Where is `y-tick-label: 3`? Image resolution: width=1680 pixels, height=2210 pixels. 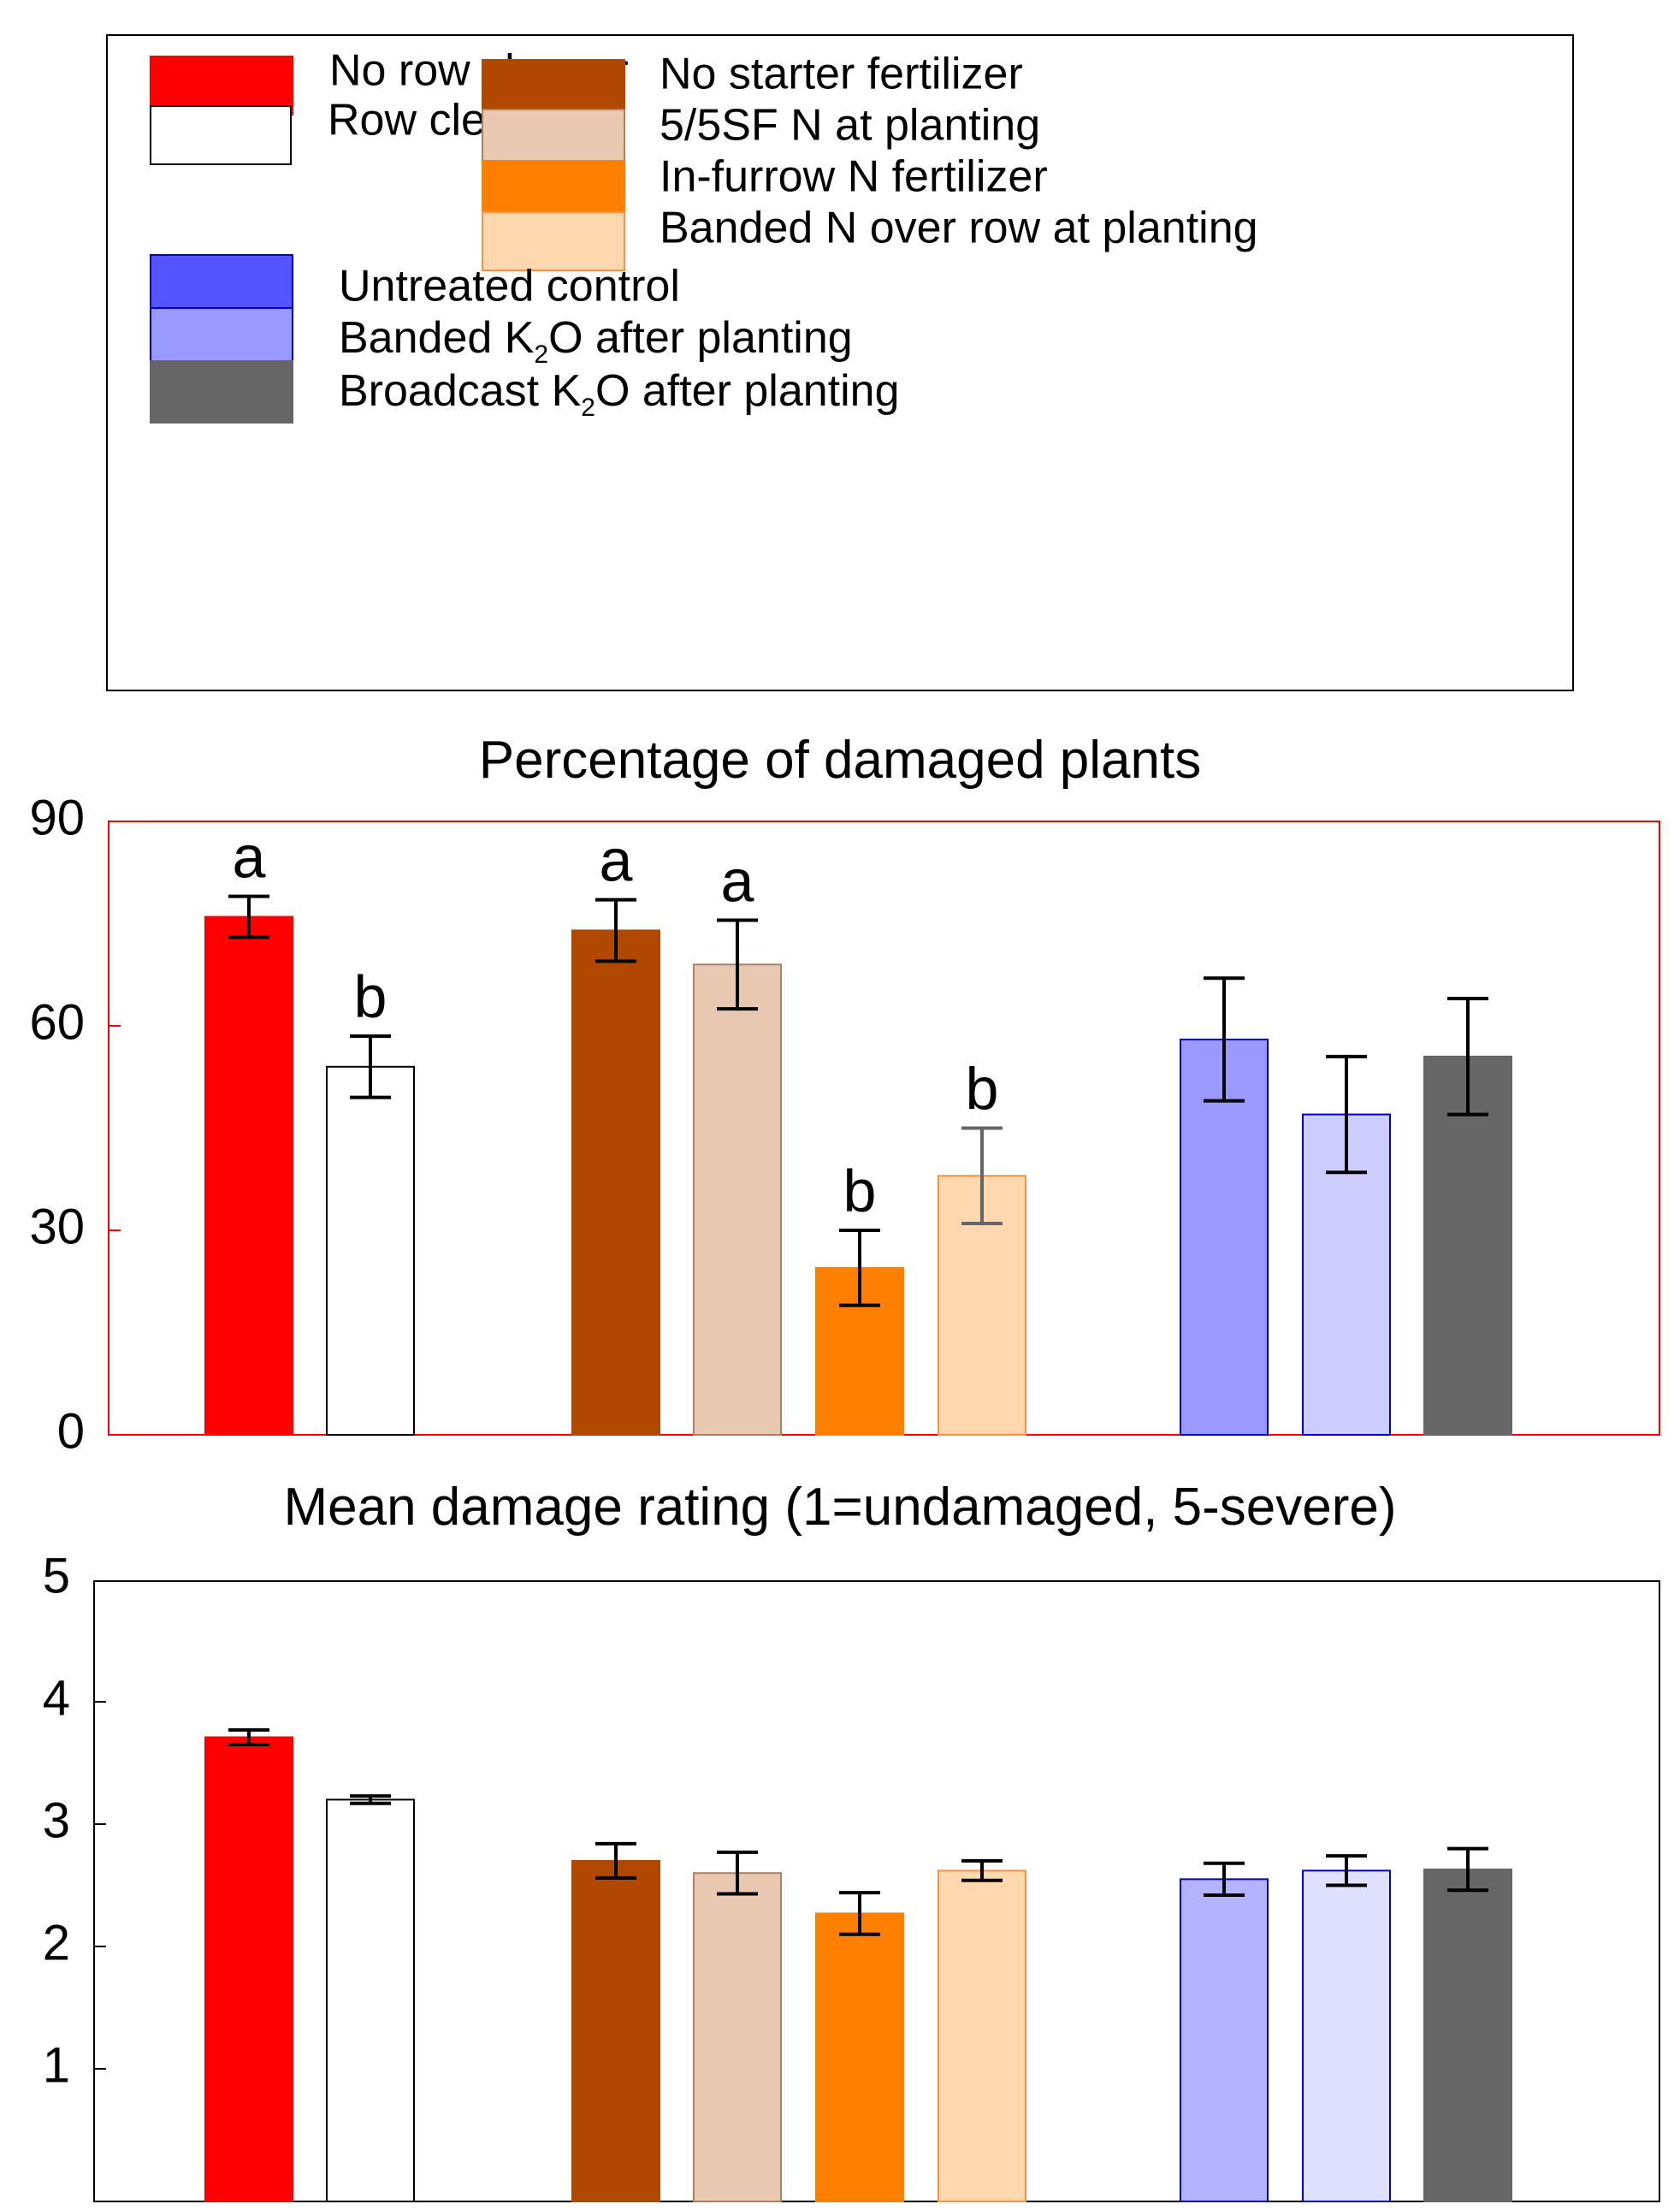
y-tick-label: 3 is located at coordinates (57, 1820).